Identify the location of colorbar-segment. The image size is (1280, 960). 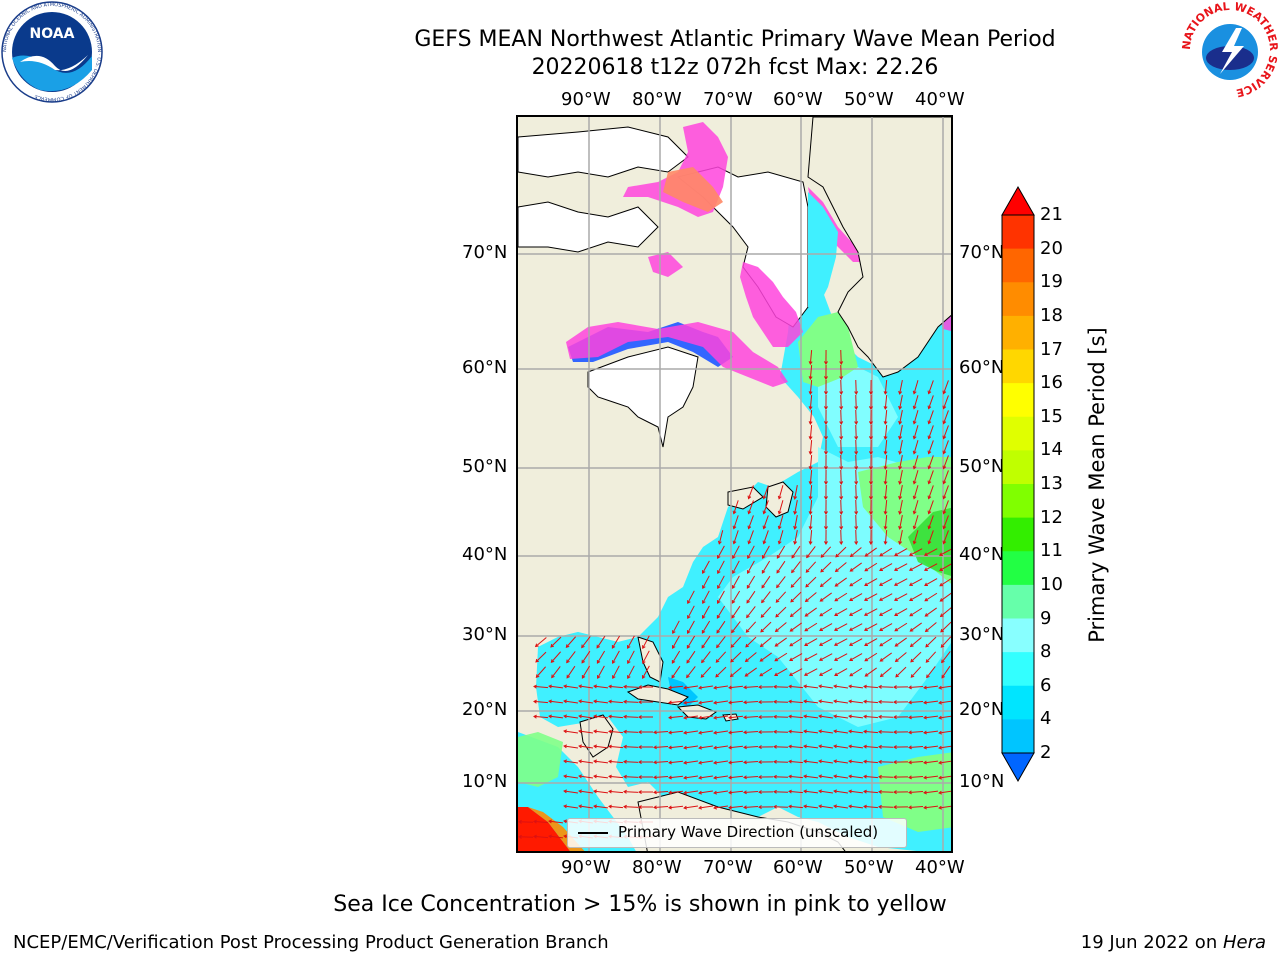
(1018, 433).